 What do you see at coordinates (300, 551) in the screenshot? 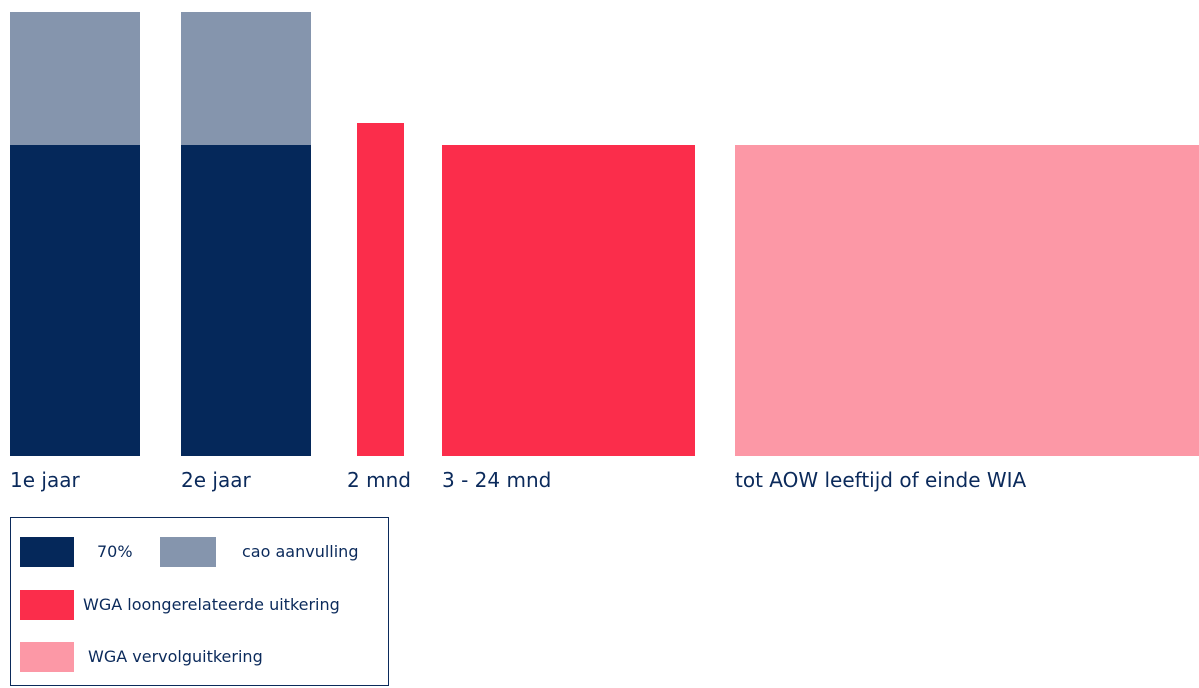
I see `legend-label-cao: cao aanvulling` at bounding box center [300, 551].